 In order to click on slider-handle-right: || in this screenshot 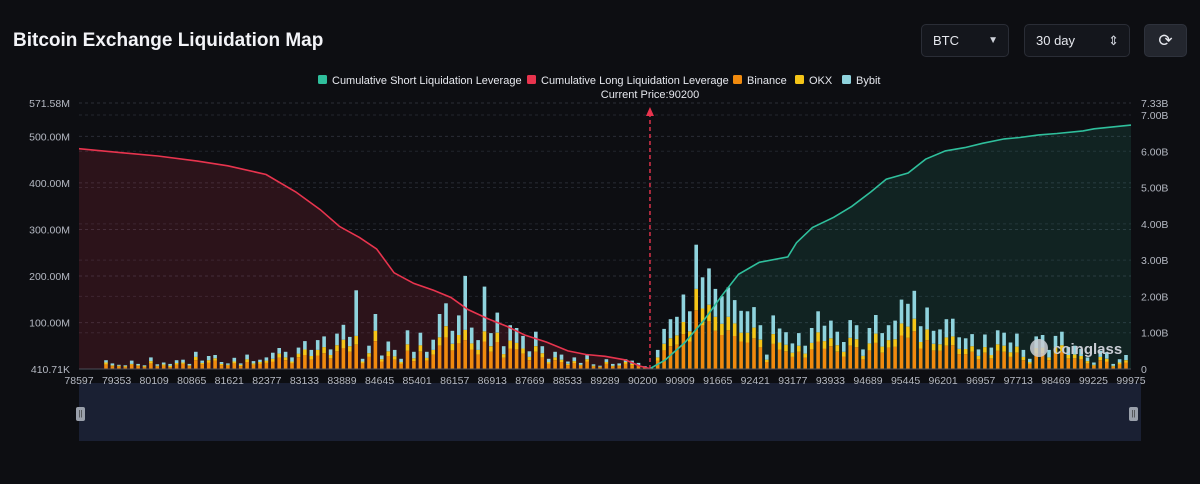, I will do `click(1133, 414)`.